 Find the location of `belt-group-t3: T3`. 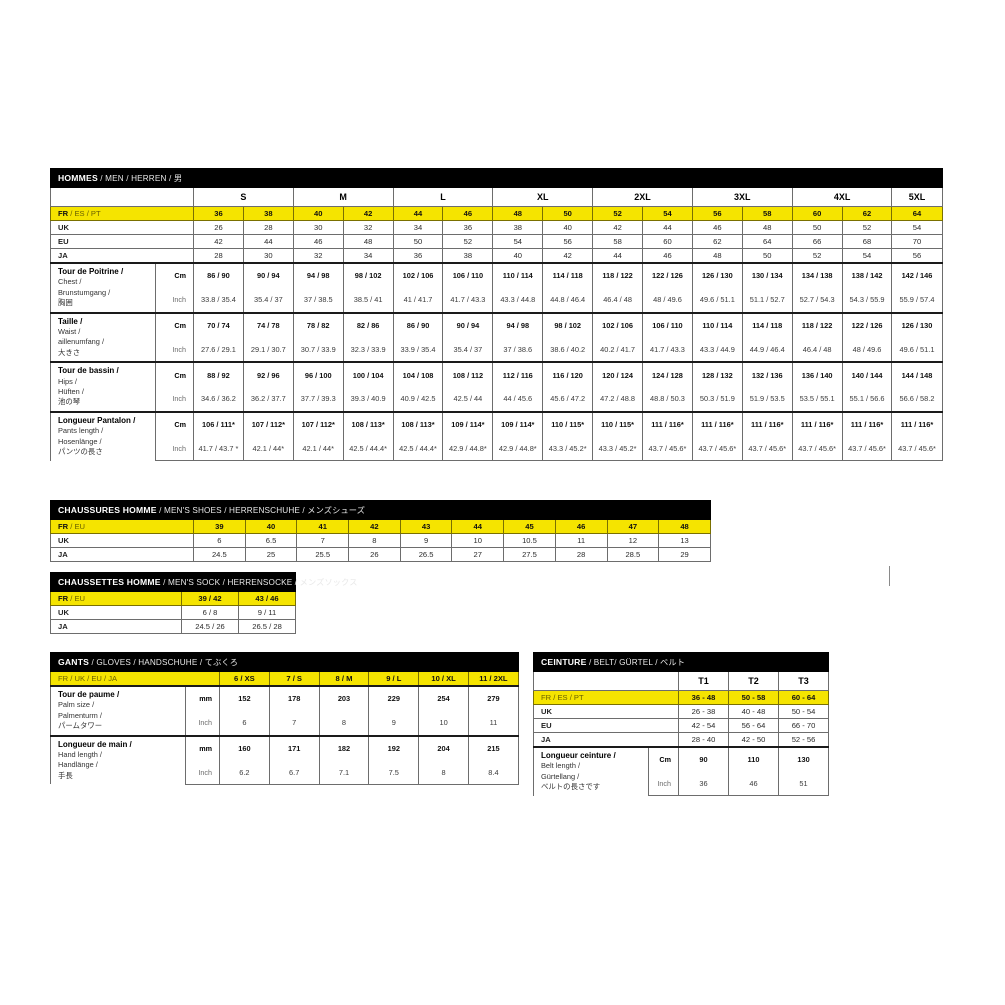

belt-group-t3: T3 is located at coordinates (803, 681).